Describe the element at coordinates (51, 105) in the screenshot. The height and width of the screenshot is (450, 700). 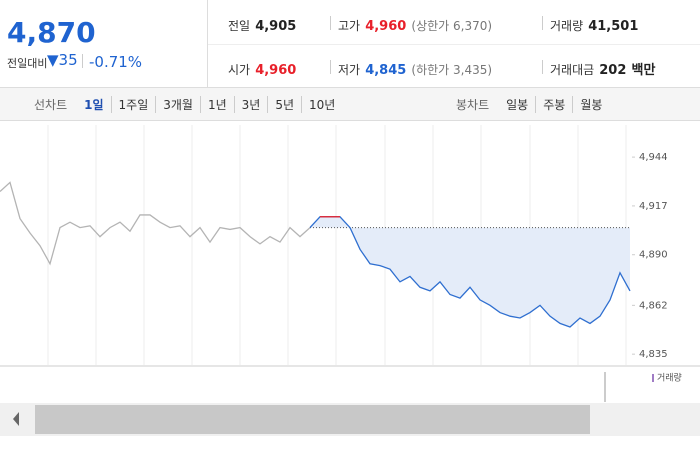
I see `tab-group-label: 선차트` at that location.